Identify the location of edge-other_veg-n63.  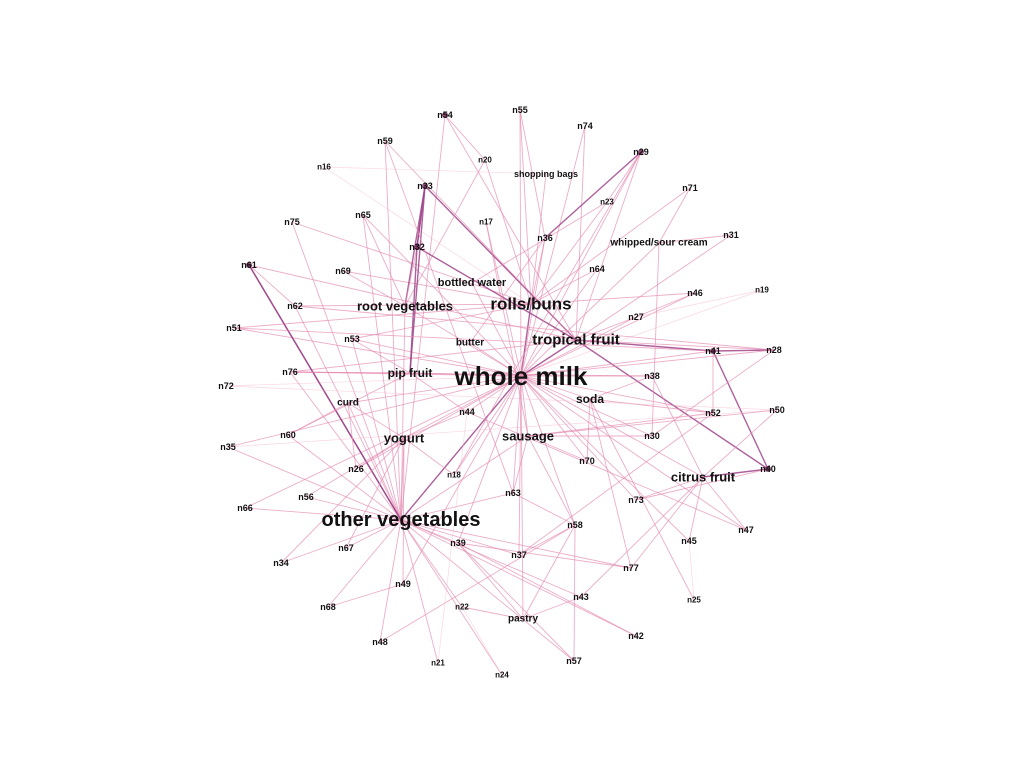
(457, 506).